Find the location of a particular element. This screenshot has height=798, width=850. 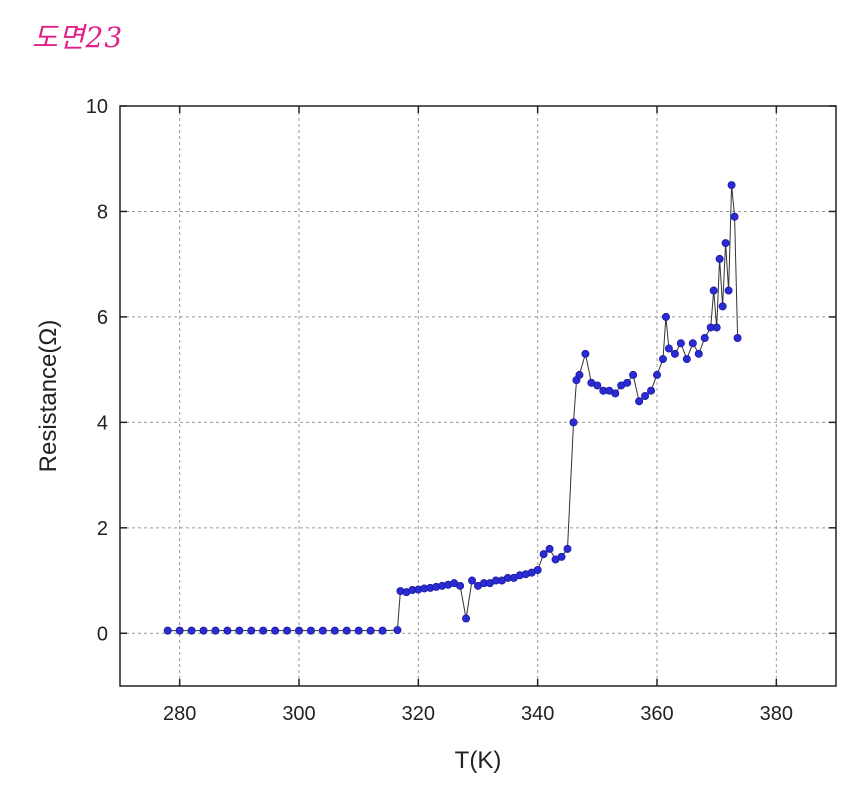

x-tick-label: 360 is located at coordinates (656, 714).